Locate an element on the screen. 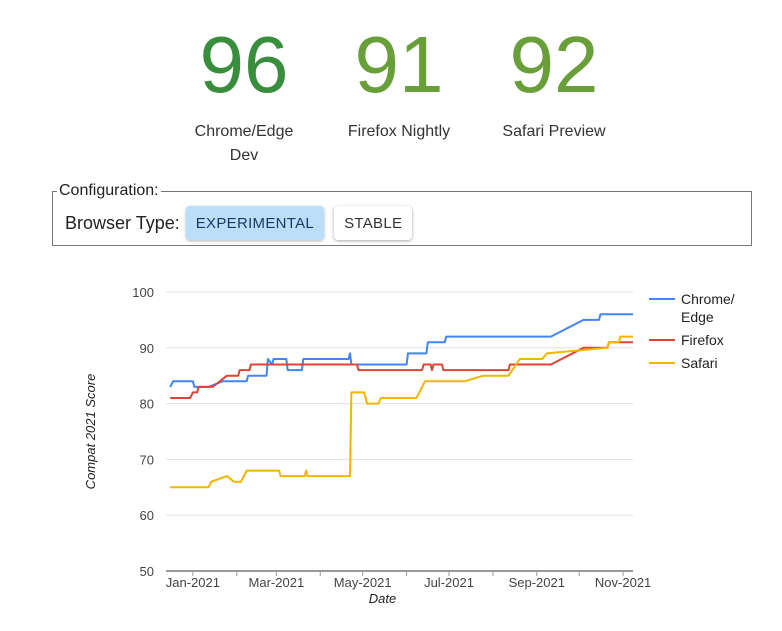 This screenshot has width=782, height=631. y-tick-label: 70 is located at coordinates (147, 459).